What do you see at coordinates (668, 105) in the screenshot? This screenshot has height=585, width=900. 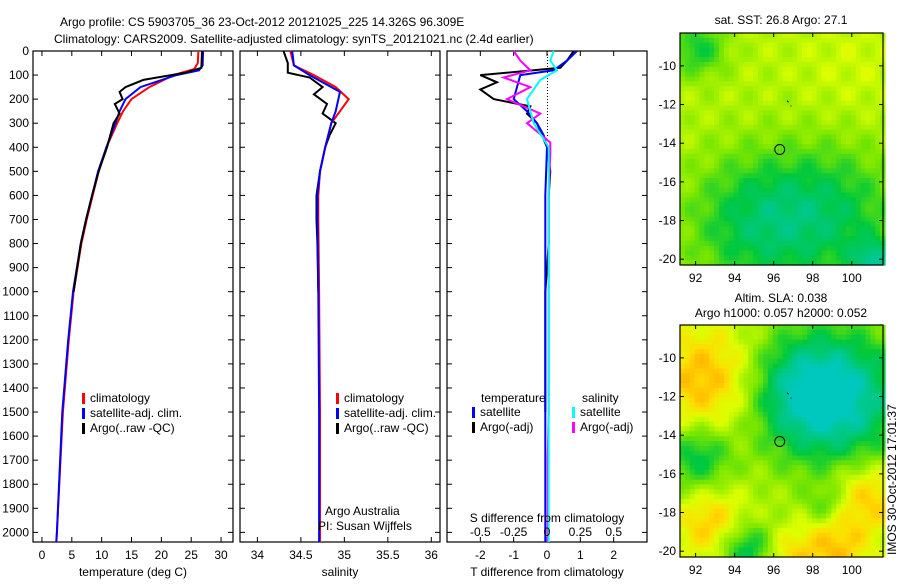 I see `lat-tick-label: -12` at bounding box center [668, 105].